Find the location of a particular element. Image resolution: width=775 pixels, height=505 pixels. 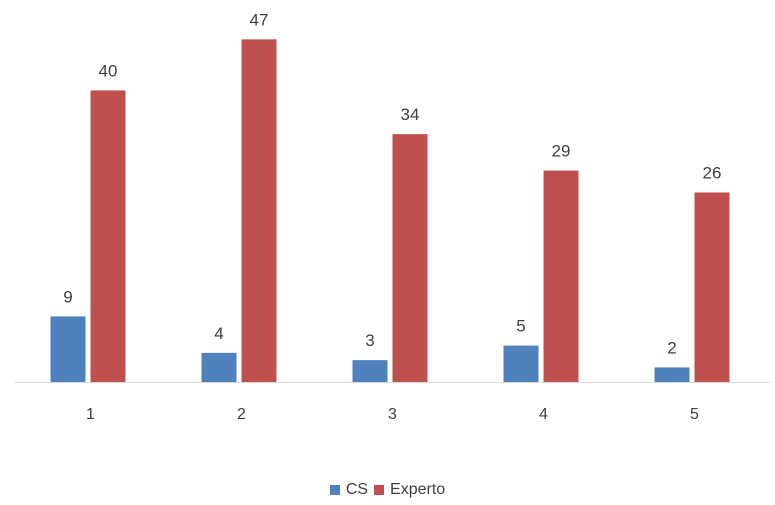

legend-swatch-cs is located at coordinates (334, 490).